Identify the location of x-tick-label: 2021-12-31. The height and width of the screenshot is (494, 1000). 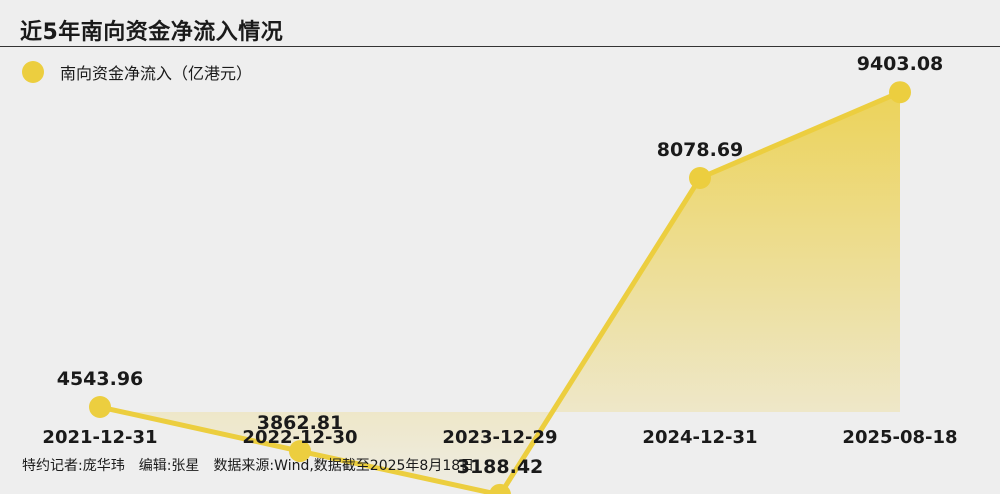
(99, 437).